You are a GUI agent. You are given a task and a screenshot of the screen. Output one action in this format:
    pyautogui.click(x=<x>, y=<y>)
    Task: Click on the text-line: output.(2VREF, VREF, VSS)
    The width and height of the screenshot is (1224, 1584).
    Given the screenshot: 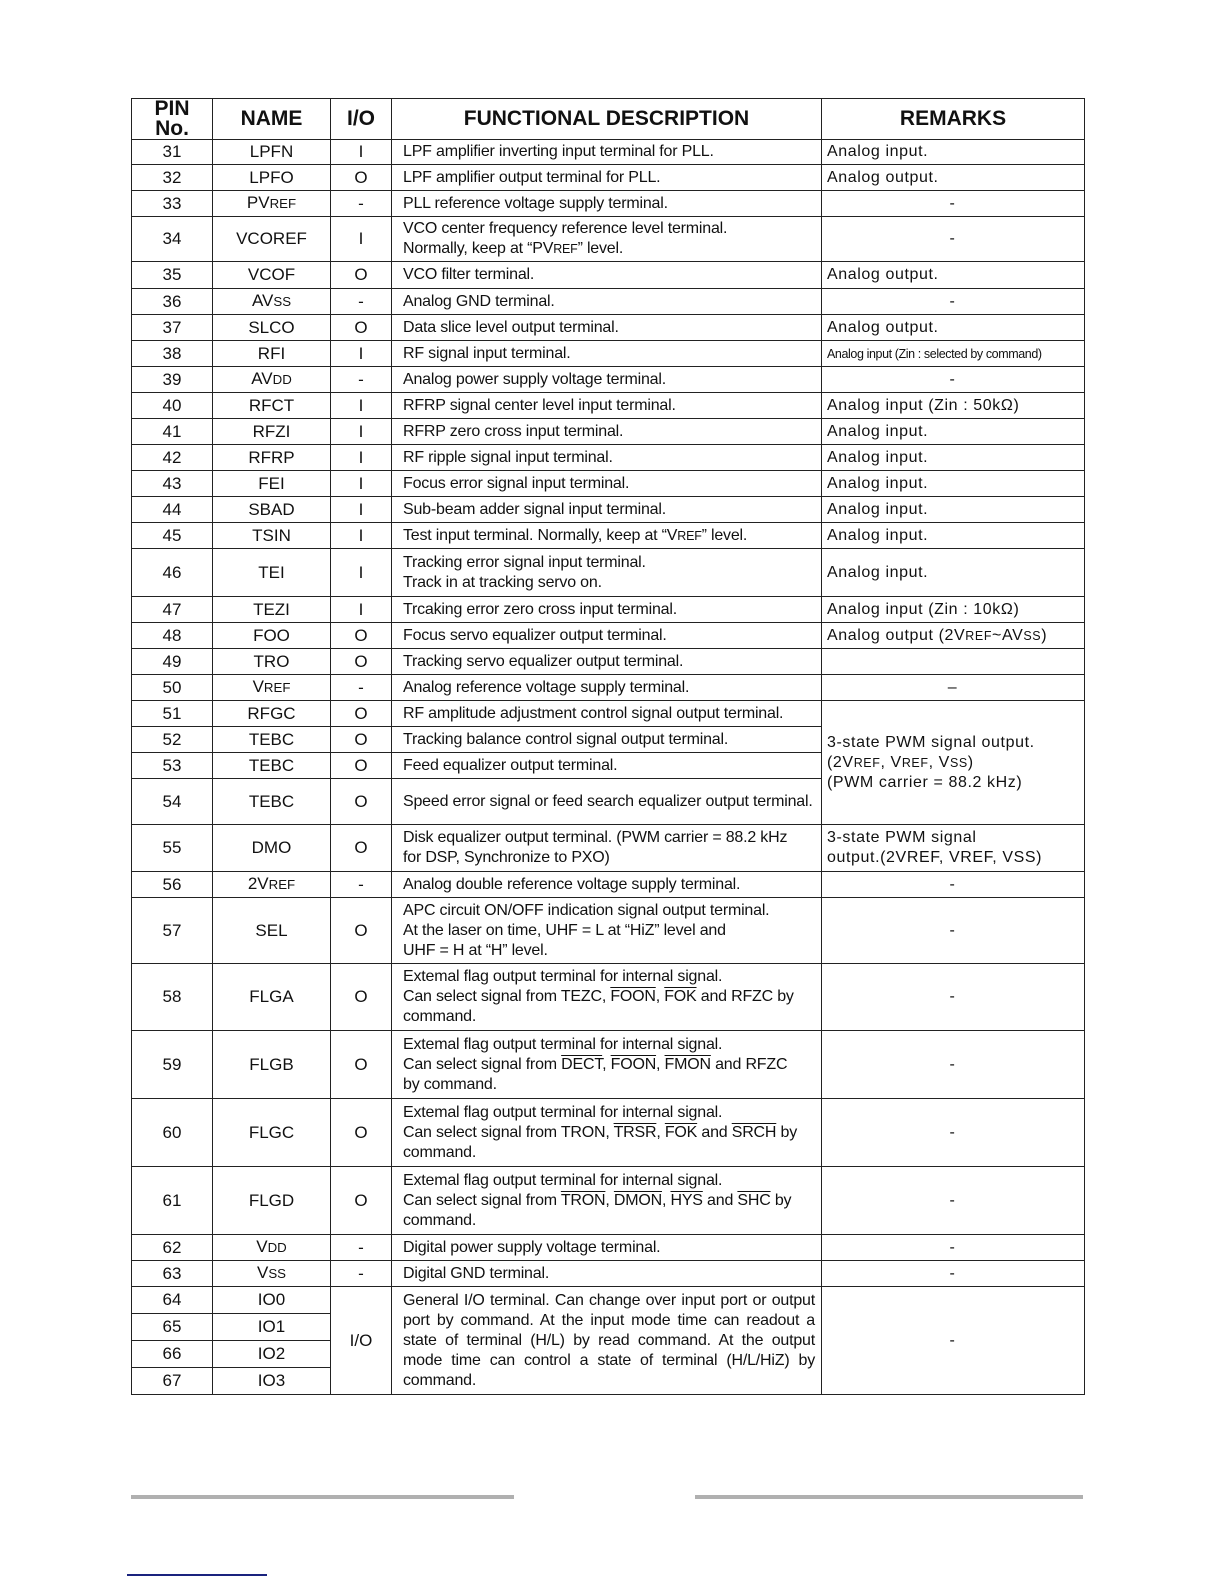 What is the action you would take?
    pyautogui.click(x=952, y=858)
    